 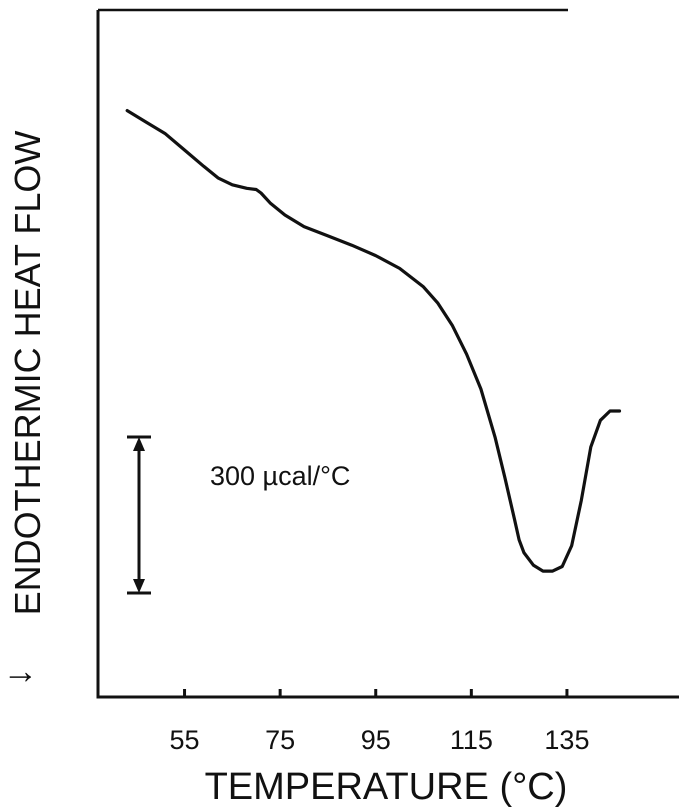 What do you see at coordinates (376, 740) in the screenshot?
I see `x-tick-label: 95` at bounding box center [376, 740].